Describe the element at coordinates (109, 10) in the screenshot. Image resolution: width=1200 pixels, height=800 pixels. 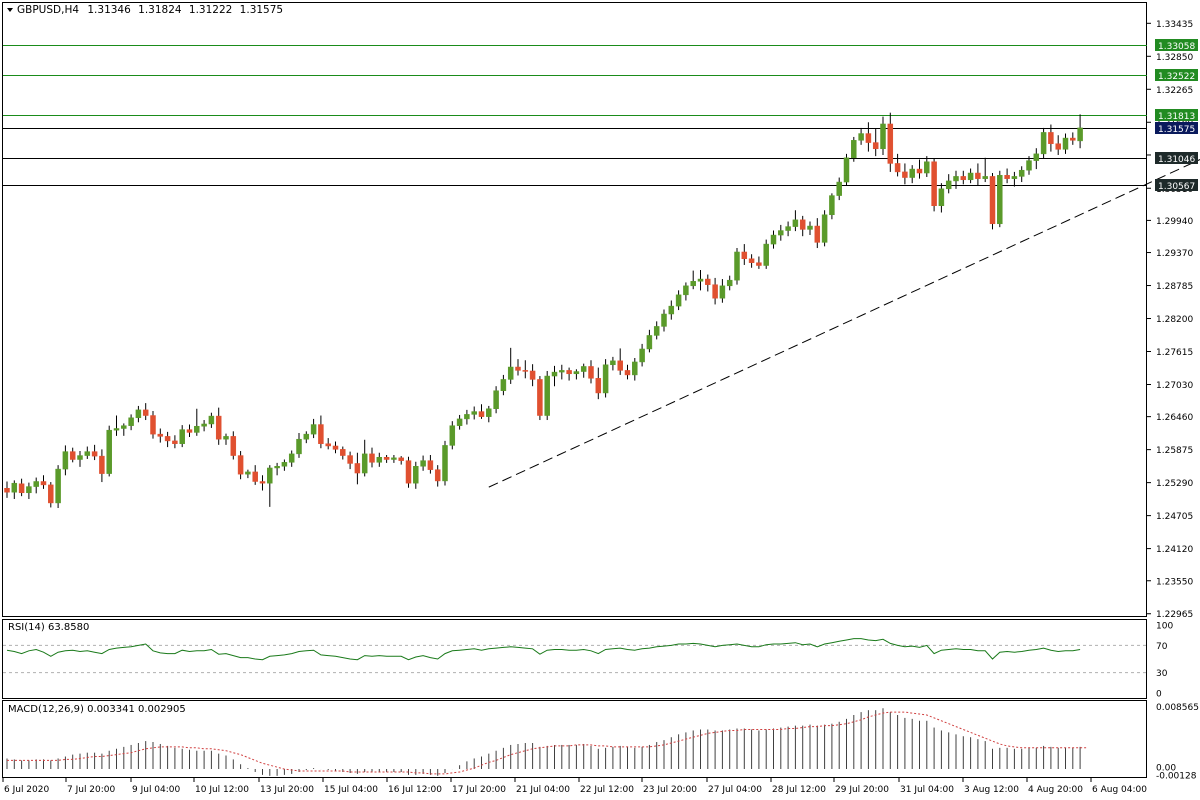
I see `ohlc-open: 1.31346` at that location.